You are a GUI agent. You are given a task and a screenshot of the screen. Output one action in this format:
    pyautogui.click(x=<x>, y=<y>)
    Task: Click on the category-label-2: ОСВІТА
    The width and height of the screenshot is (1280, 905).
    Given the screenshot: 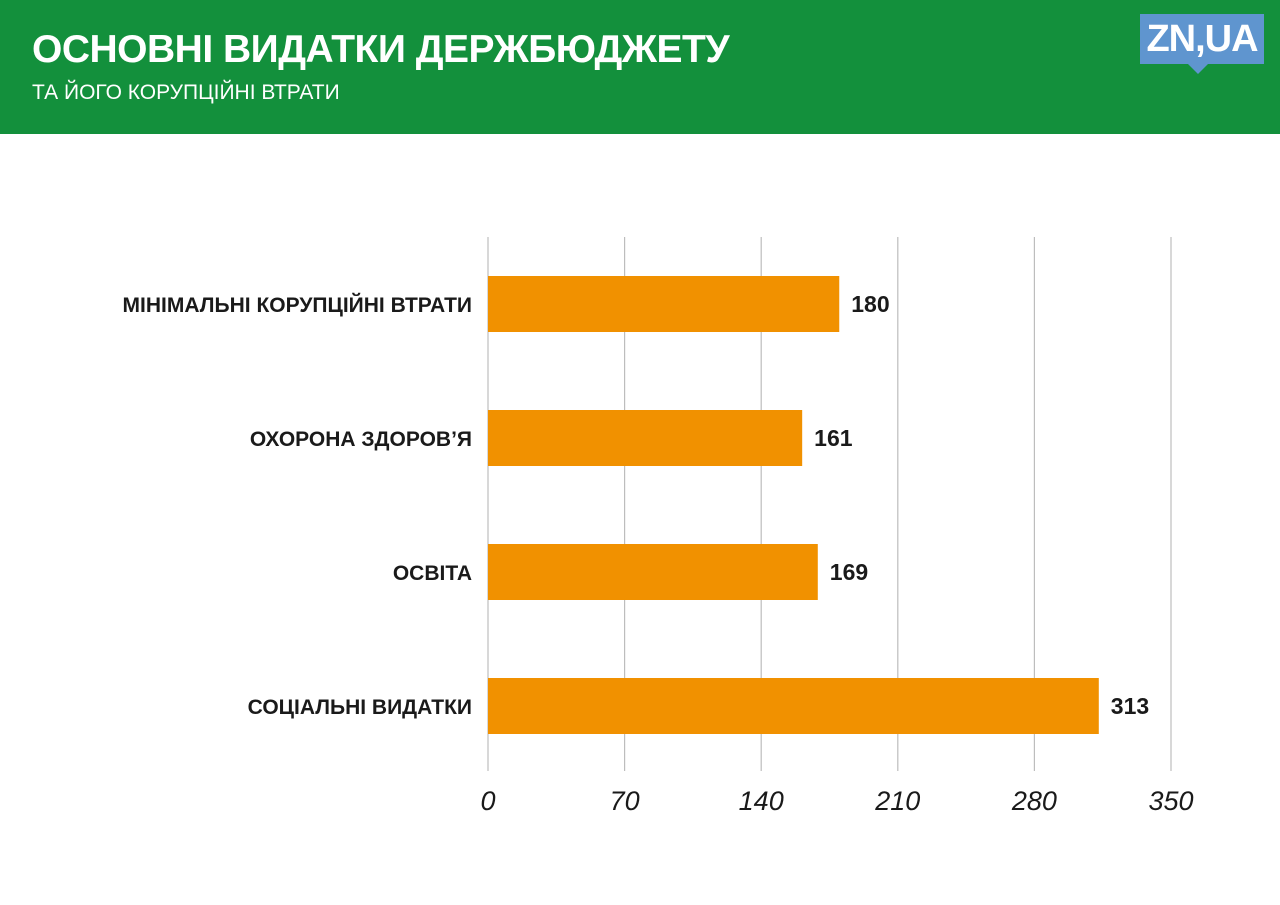 What is the action you would take?
    pyautogui.click(x=432, y=573)
    